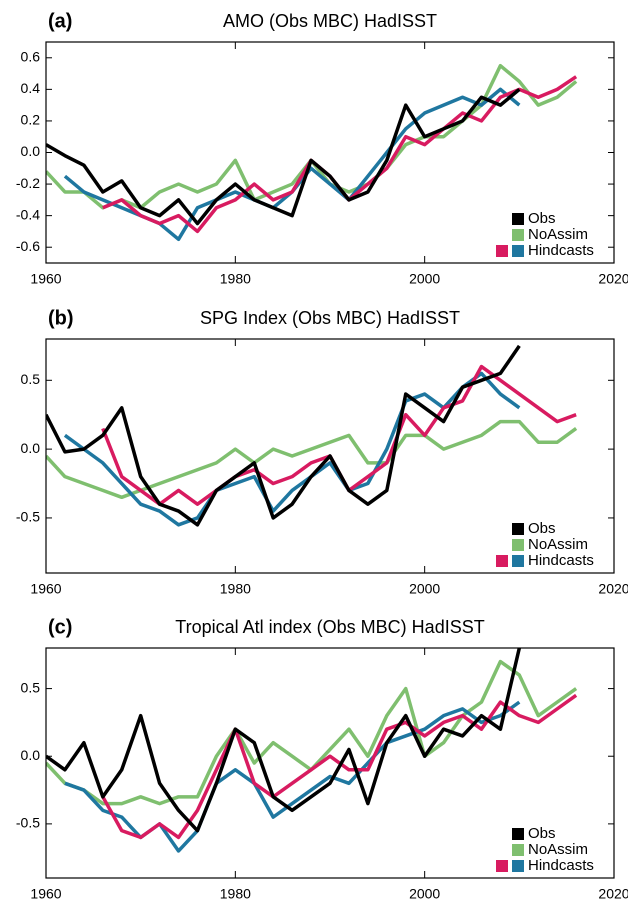 Image resolution: width=628 pixels, height=903 pixels. What do you see at coordinates (31, 88) in the screenshot?
I see `y-tick-label: 0.4` at bounding box center [31, 88].